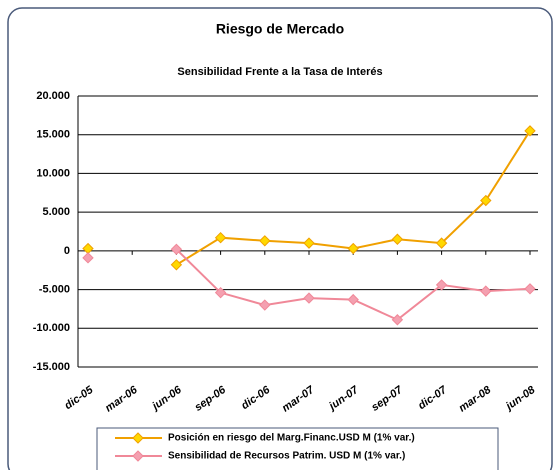  What do you see at coordinates (51, 367) in the screenshot?
I see `y-tick-label: -15.000` at bounding box center [51, 367].